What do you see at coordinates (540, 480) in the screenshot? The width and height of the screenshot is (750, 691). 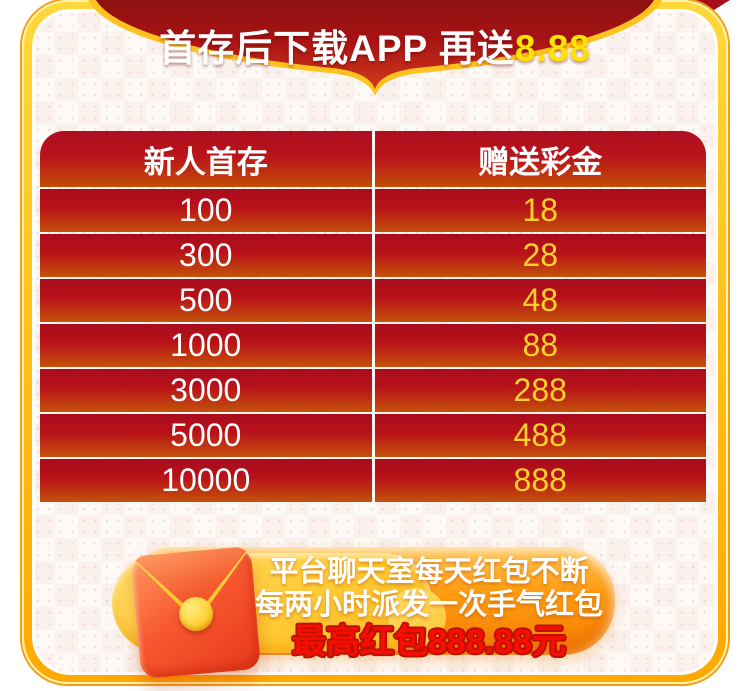 I see `bonus-cell: 888` at bounding box center [540, 480].